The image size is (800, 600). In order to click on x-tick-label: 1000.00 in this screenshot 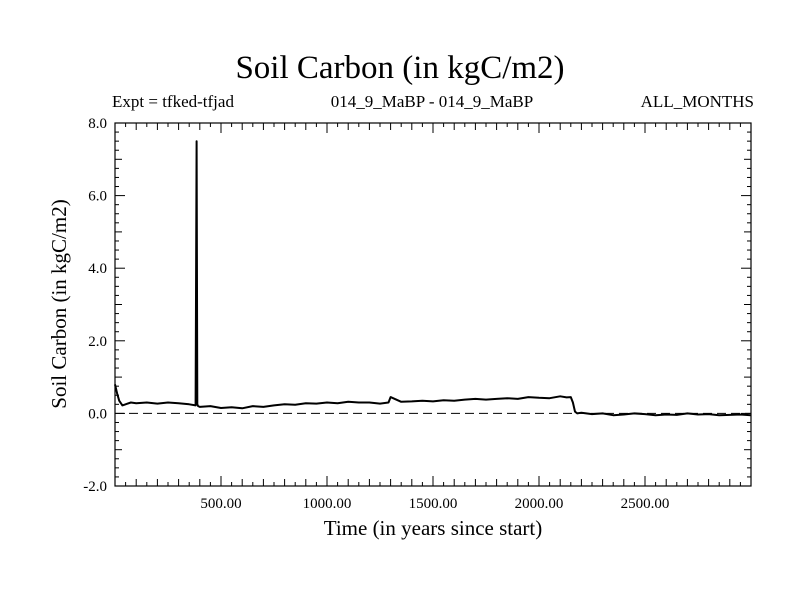, I will do `click(327, 504)`.